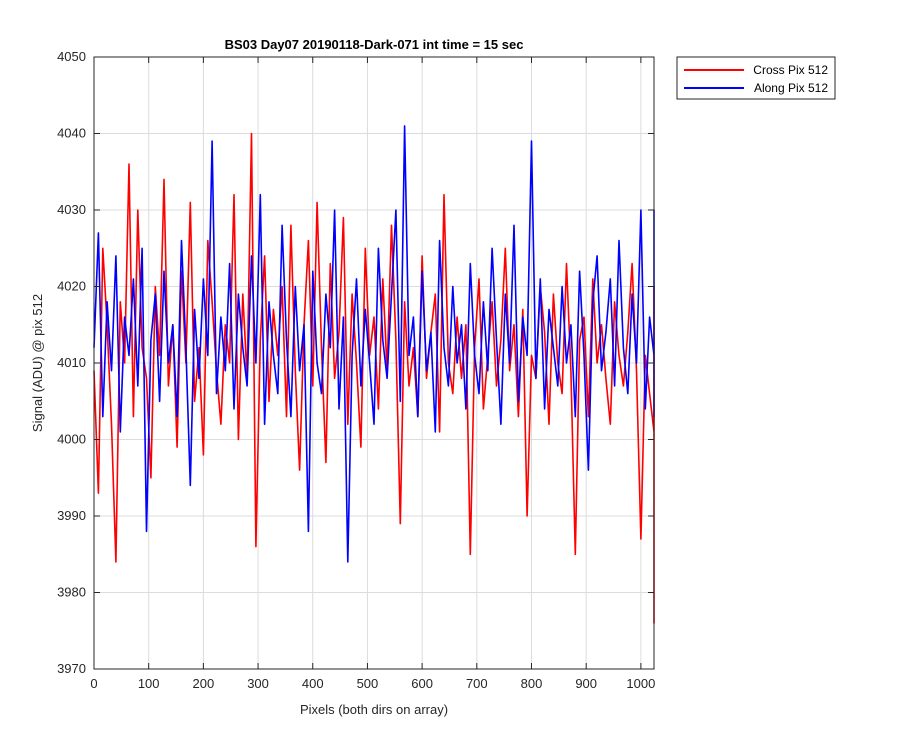 This screenshot has height=750, width=900. Describe the element at coordinates (71, 133) in the screenshot. I see `y-tick-label: 4040` at that location.